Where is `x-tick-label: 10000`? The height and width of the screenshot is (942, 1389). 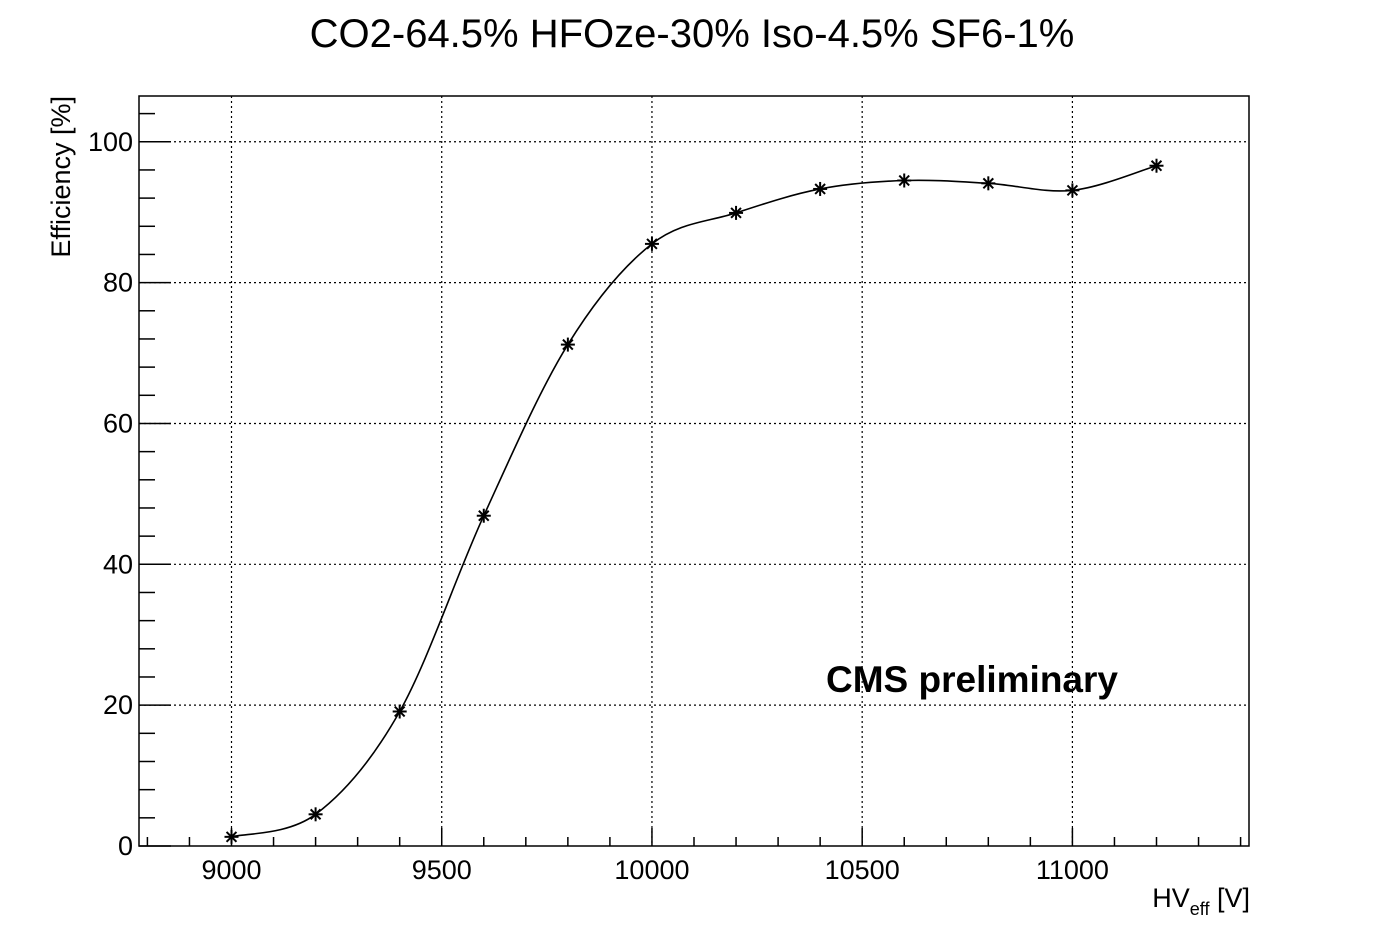 x-tick-label: 10000 is located at coordinates (651, 870).